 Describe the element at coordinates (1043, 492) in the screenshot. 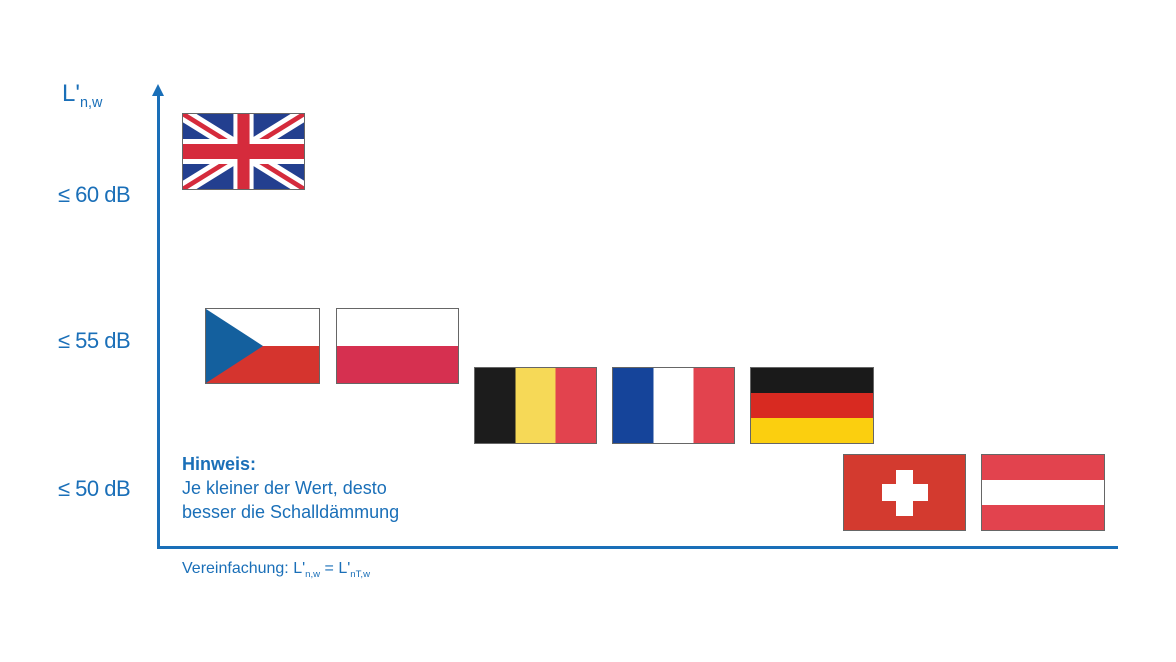

I see `at-flag` at that location.